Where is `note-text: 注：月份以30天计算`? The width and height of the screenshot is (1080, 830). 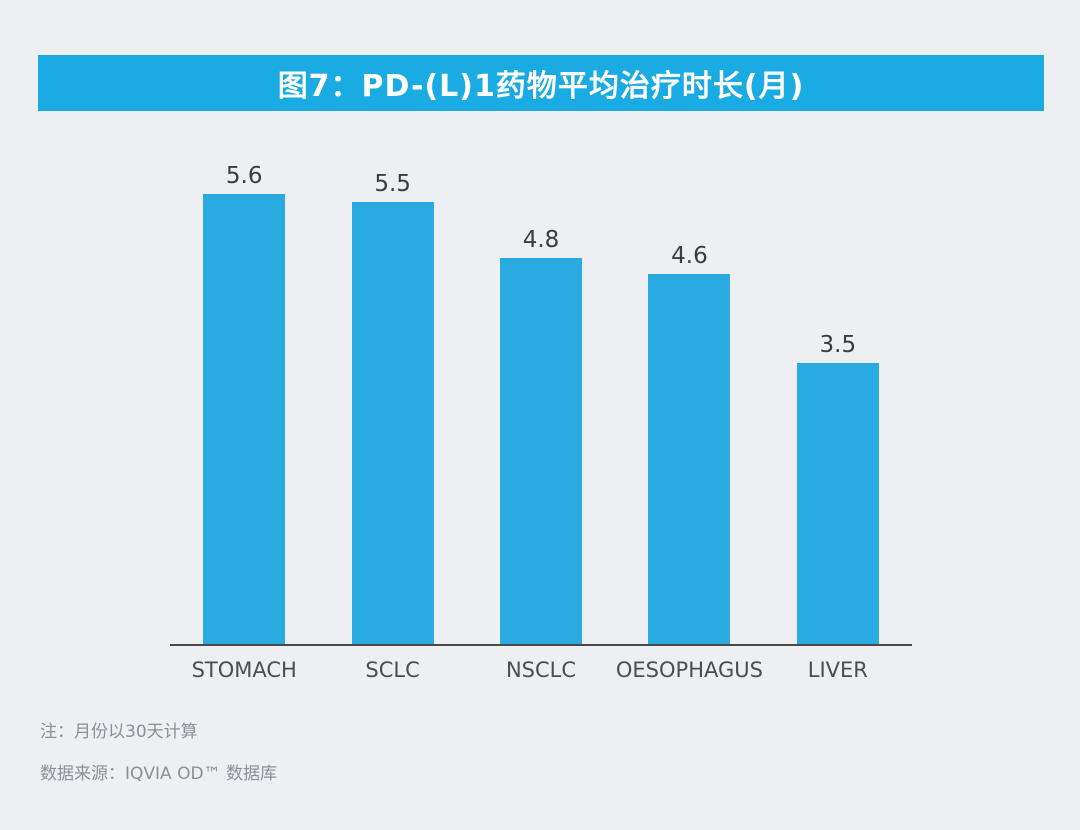
note-text: 注：月份以30天计算 is located at coordinates (119, 732).